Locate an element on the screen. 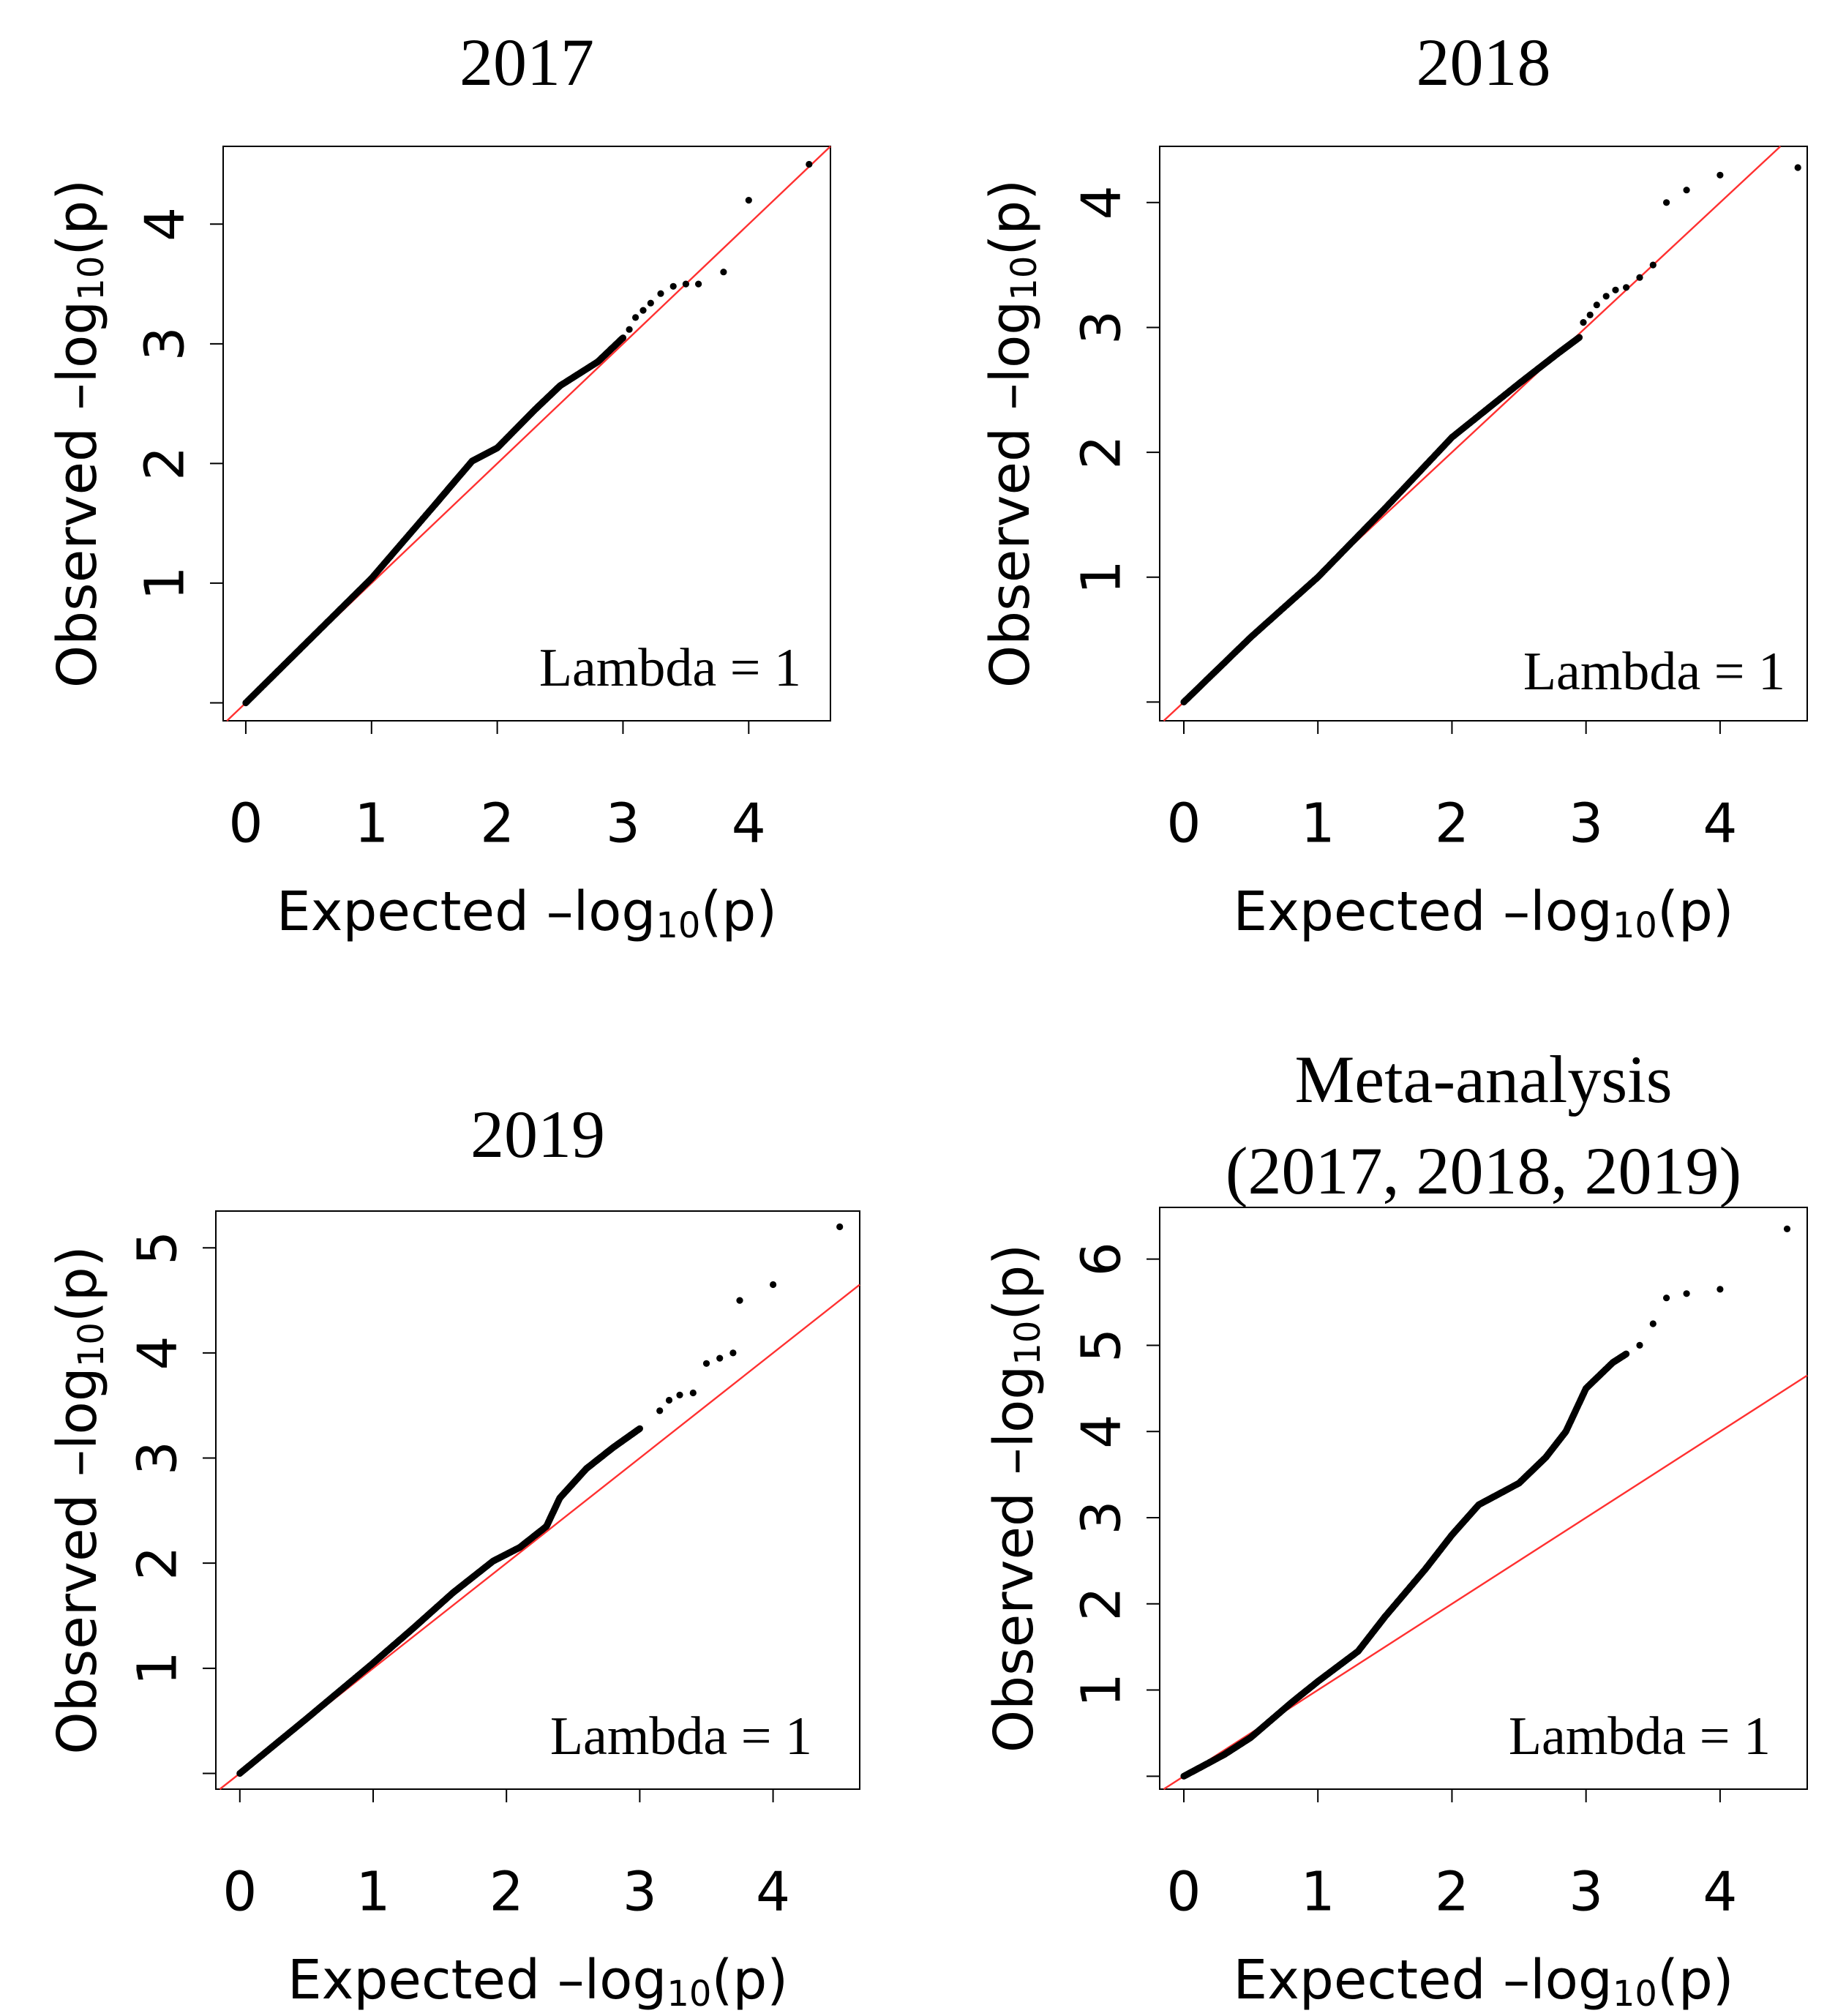  y-tick-label-6: 6 is located at coordinates (1101, 1259).